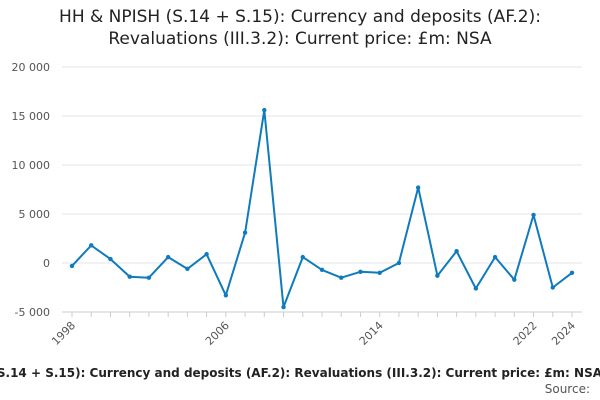 This screenshot has height=400, width=600. I want to click on y-tick-label: 0, so click(46, 263).